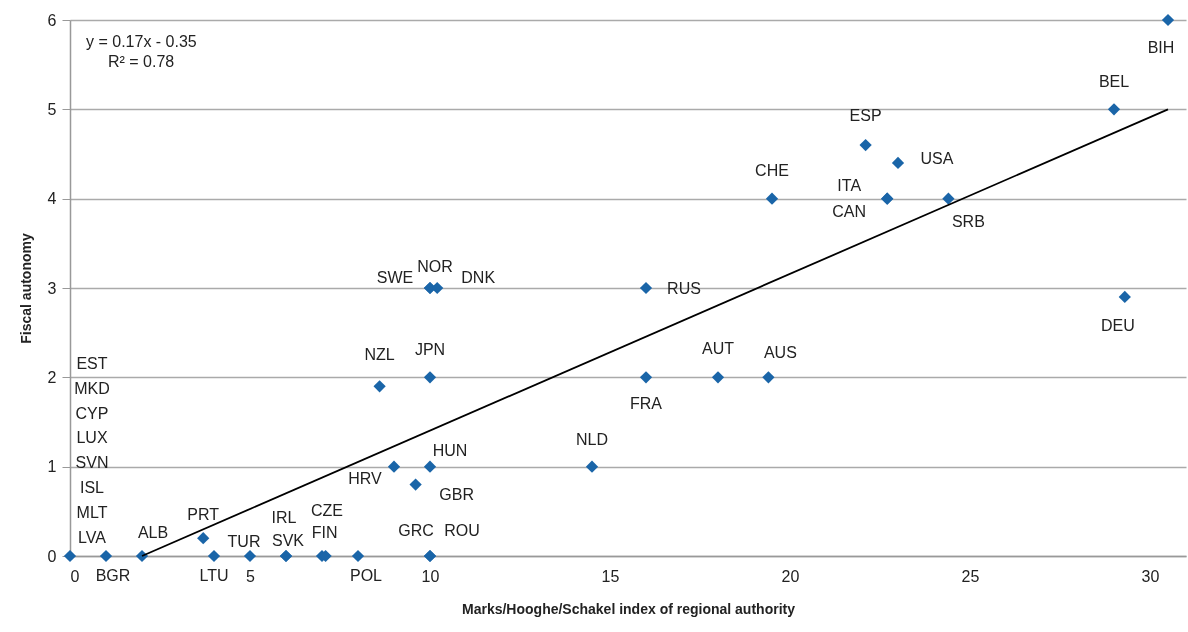  What do you see at coordinates (1117, 325) in the screenshot?
I see `data-label: DEU` at bounding box center [1117, 325].